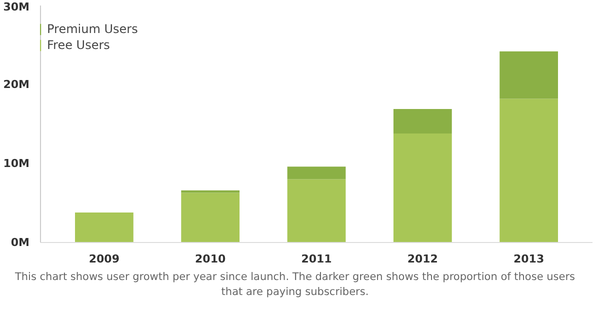 Image resolution: width=597 pixels, height=326 pixels. Describe the element at coordinates (78, 45) in the screenshot. I see `legend-label: Free Users` at that location.